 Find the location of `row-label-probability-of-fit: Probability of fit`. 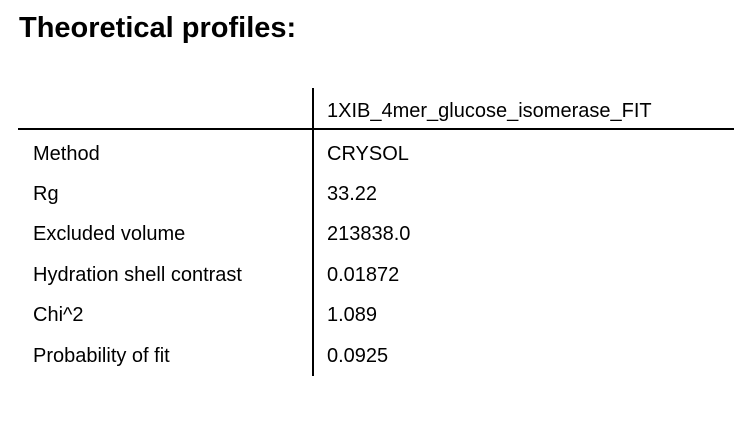

row-label-probability-of-fit: Probability of fit is located at coordinates (101, 356).